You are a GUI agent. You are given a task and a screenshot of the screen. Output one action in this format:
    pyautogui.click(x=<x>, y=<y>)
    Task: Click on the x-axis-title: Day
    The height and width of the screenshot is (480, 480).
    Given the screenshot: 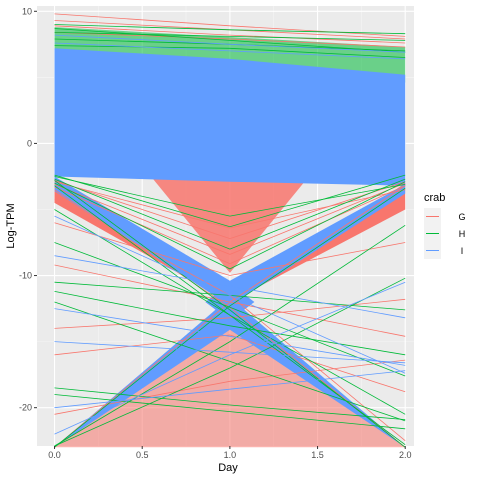 What is the action you would take?
    pyautogui.click(x=228, y=468)
    